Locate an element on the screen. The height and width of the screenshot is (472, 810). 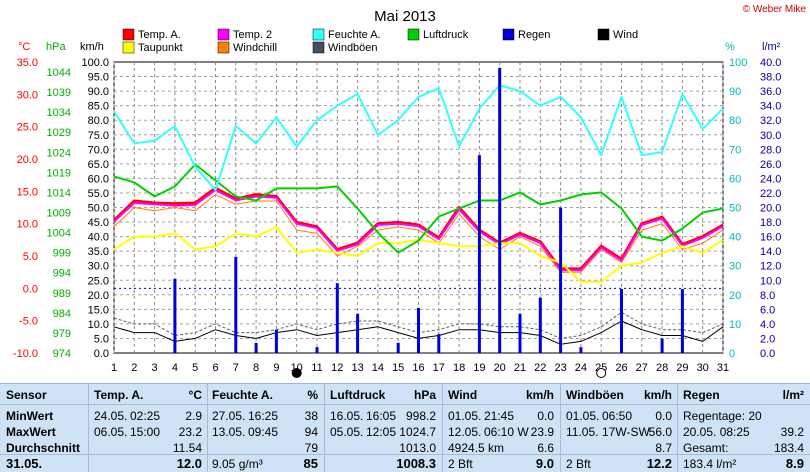
humidity-tick: 40 is located at coordinates (735, 238).